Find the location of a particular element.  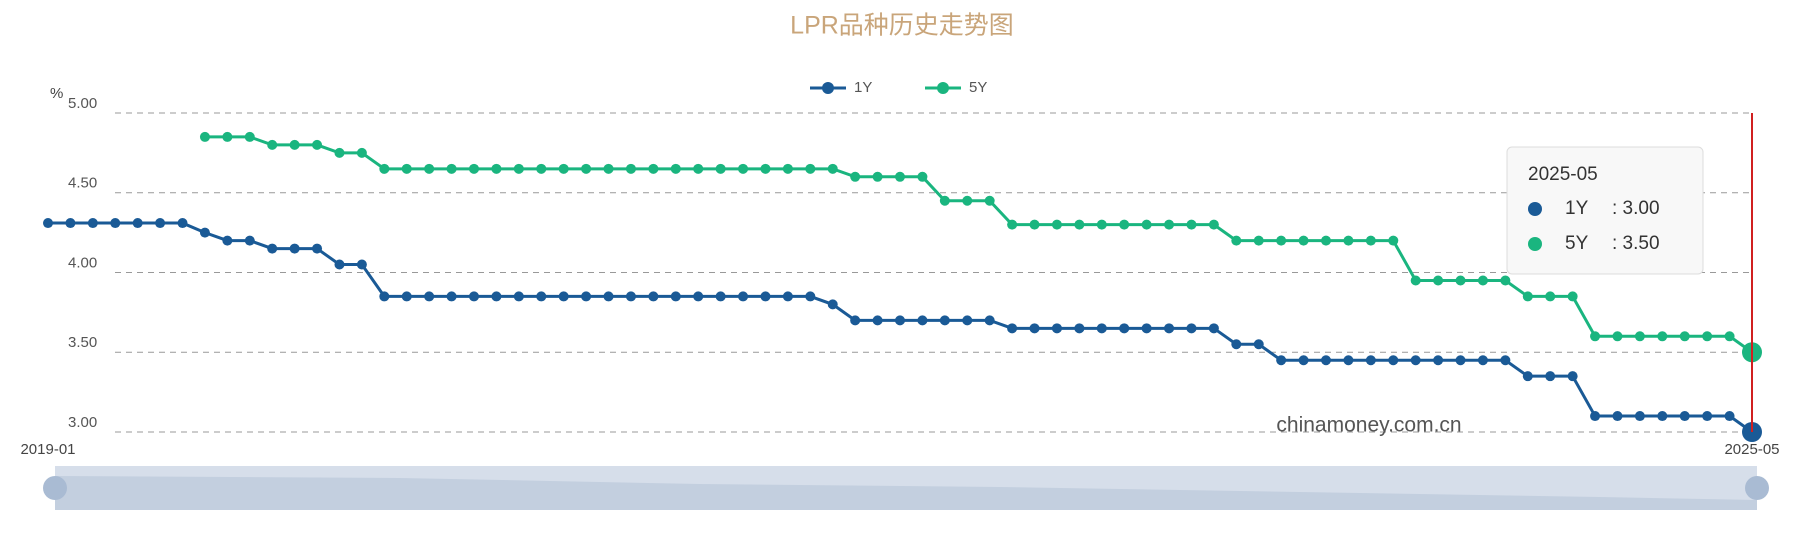

tooltip-value: : 3.00 is located at coordinates (1636, 208).